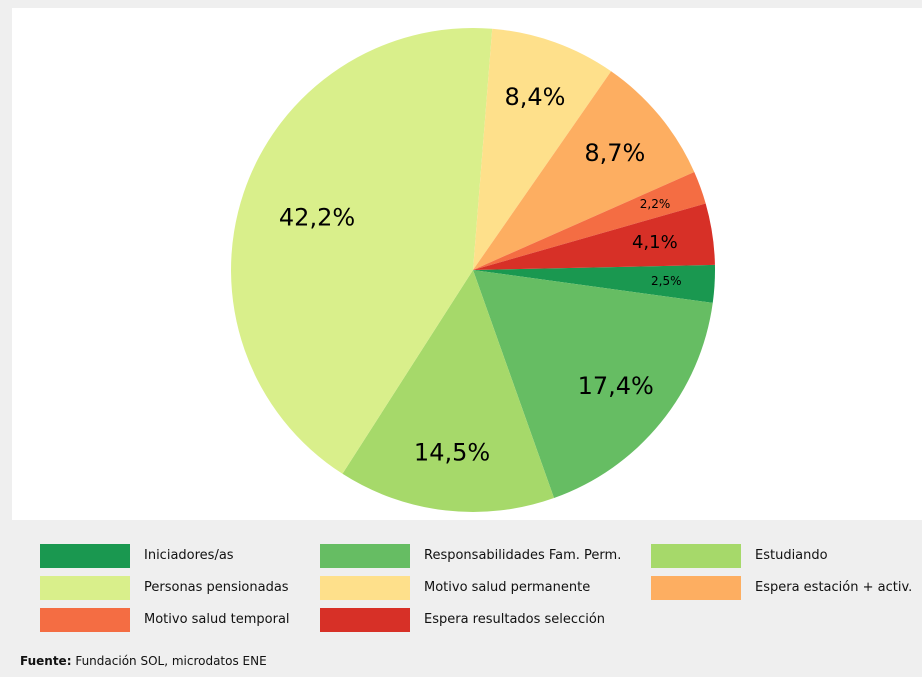 The height and width of the screenshot is (677, 922). Describe the element at coordinates (534, 97) in the screenshot. I see `pie-data-label-4: 8,4%` at that location.